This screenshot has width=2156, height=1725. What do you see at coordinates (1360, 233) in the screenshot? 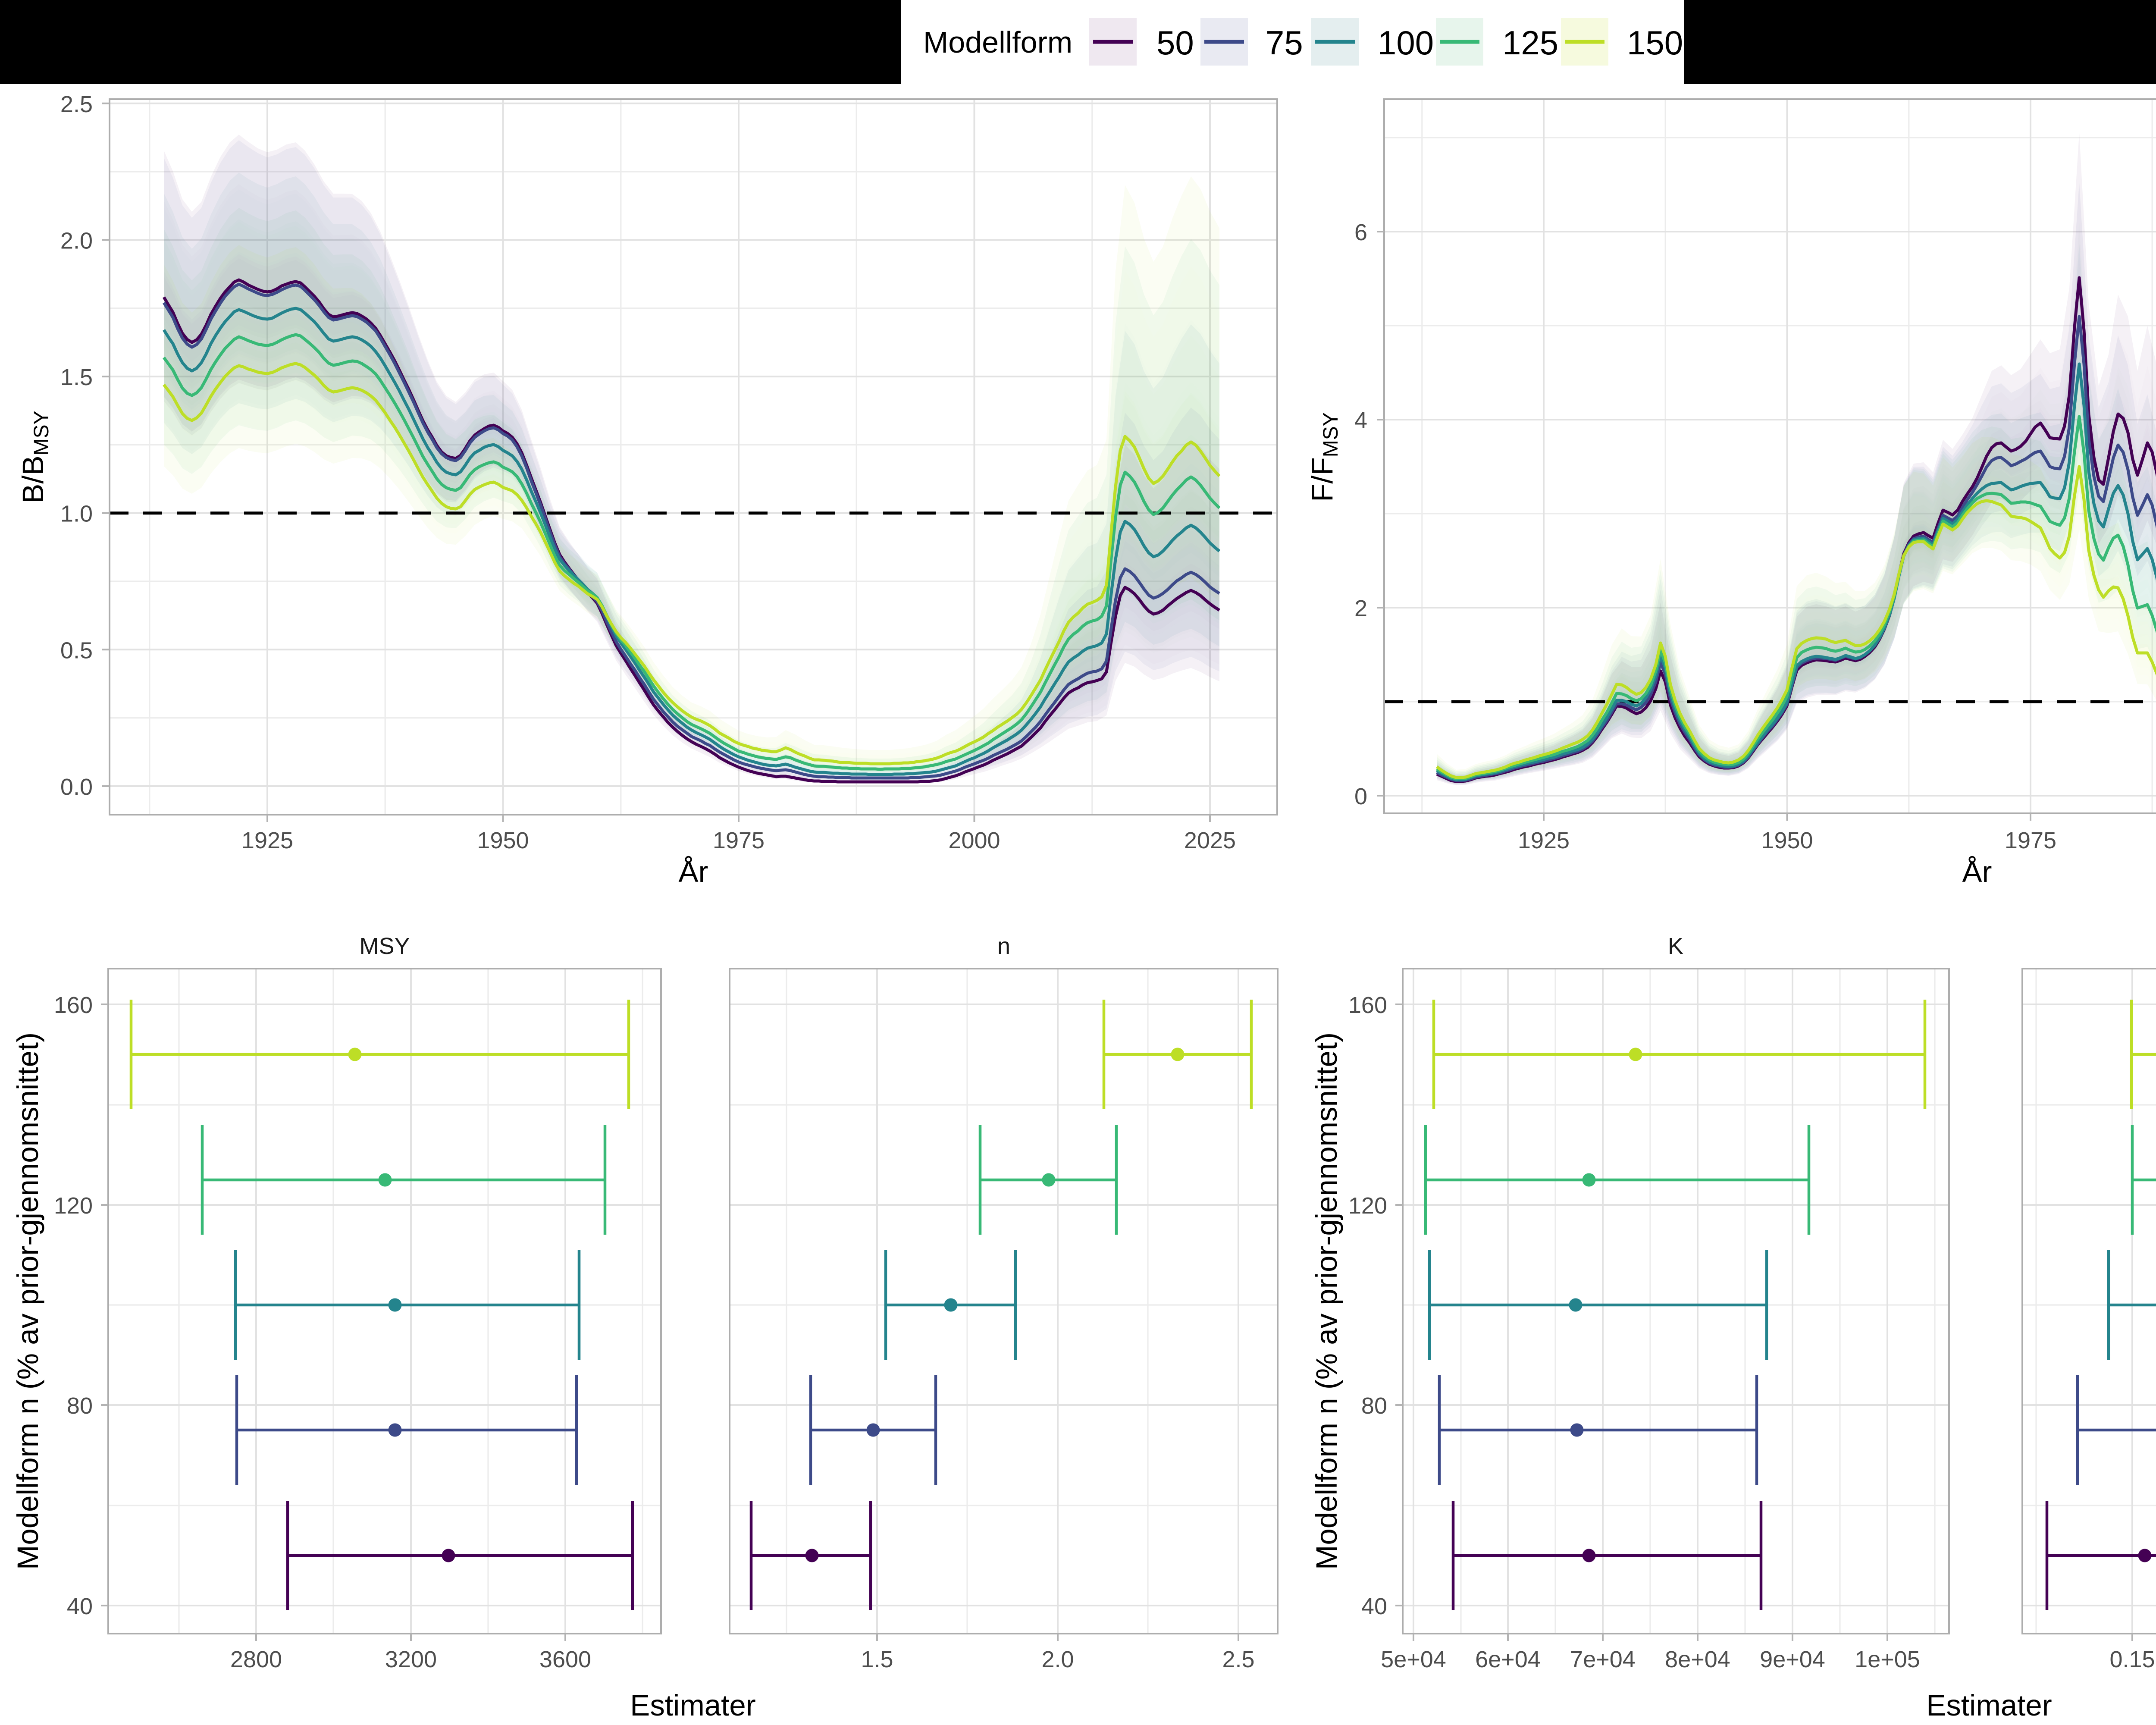
I see `svg-text: 6` at bounding box center [1360, 233].